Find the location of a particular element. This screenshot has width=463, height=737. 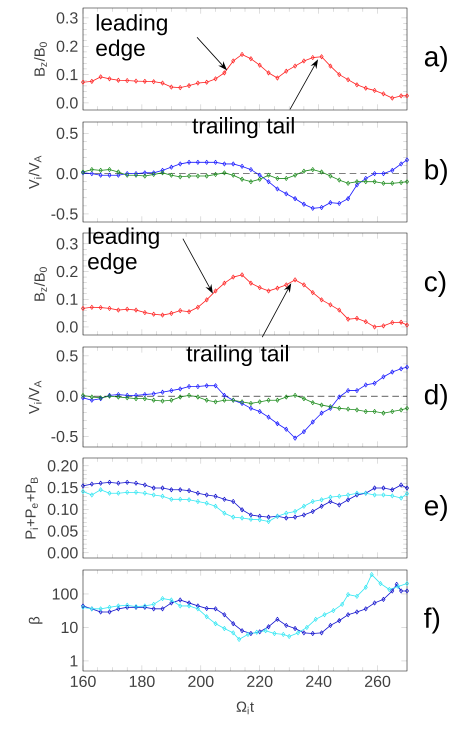

text: e) is located at coordinates (435, 508).